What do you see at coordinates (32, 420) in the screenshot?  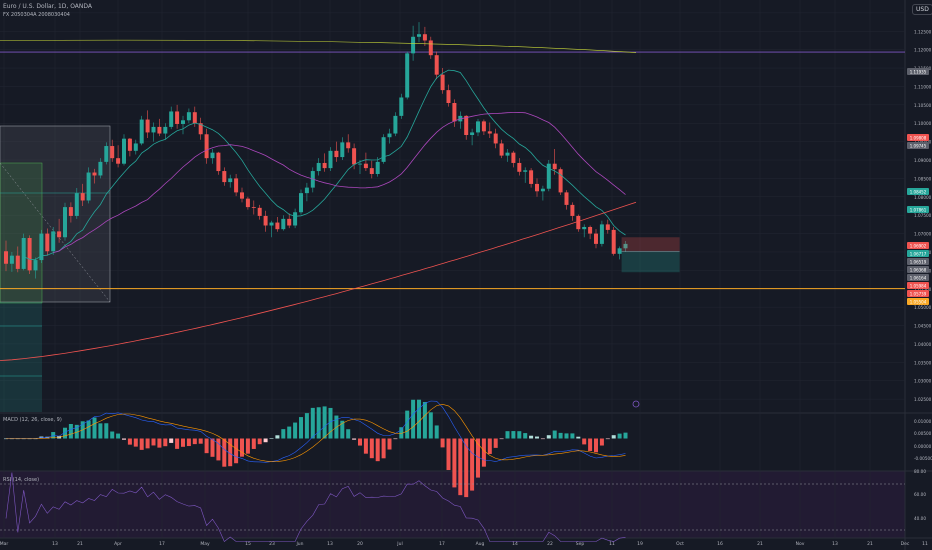 I see `macd-panel-title: MACD (12, 26, close, 9)` at bounding box center [32, 420].